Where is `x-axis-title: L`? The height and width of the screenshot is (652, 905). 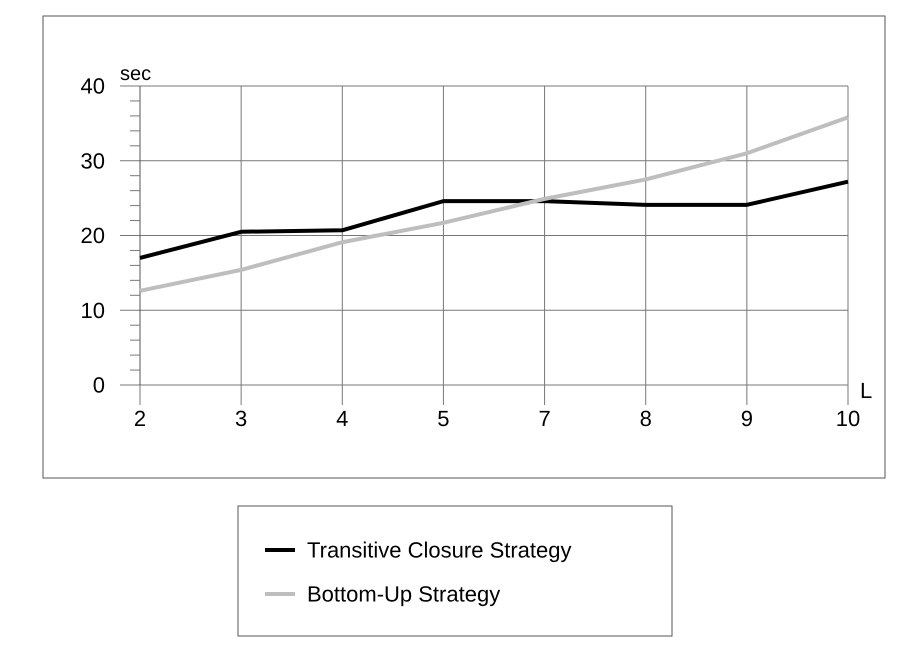
x-axis-title: L is located at coordinates (866, 390).